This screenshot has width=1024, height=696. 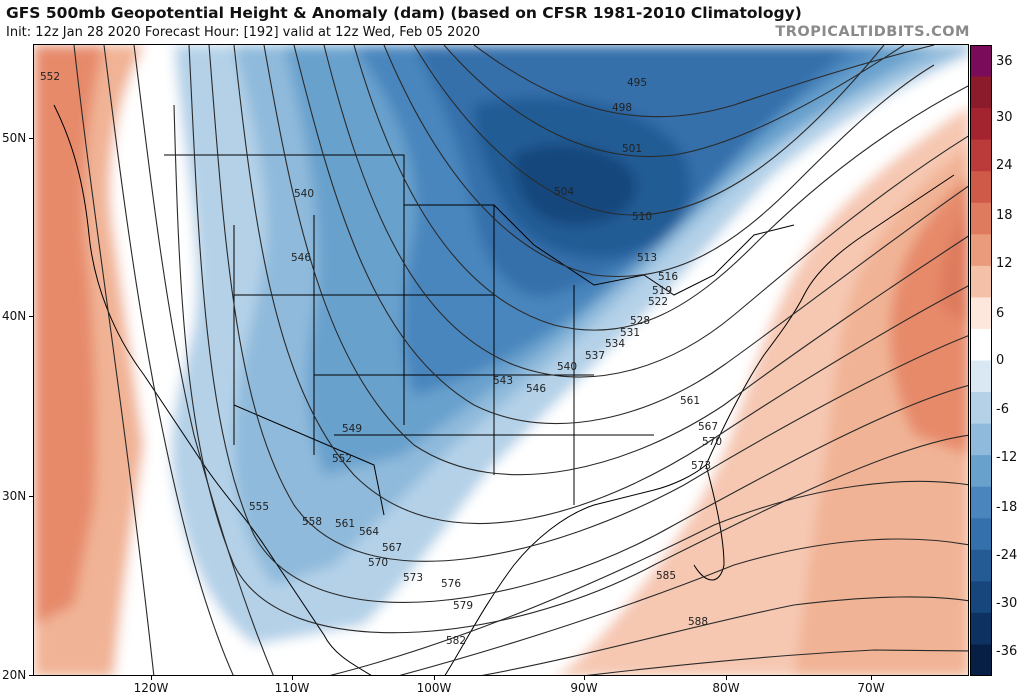 What do you see at coordinates (14, 316) in the screenshot?
I see `lat-label: 40N` at bounding box center [14, 316].